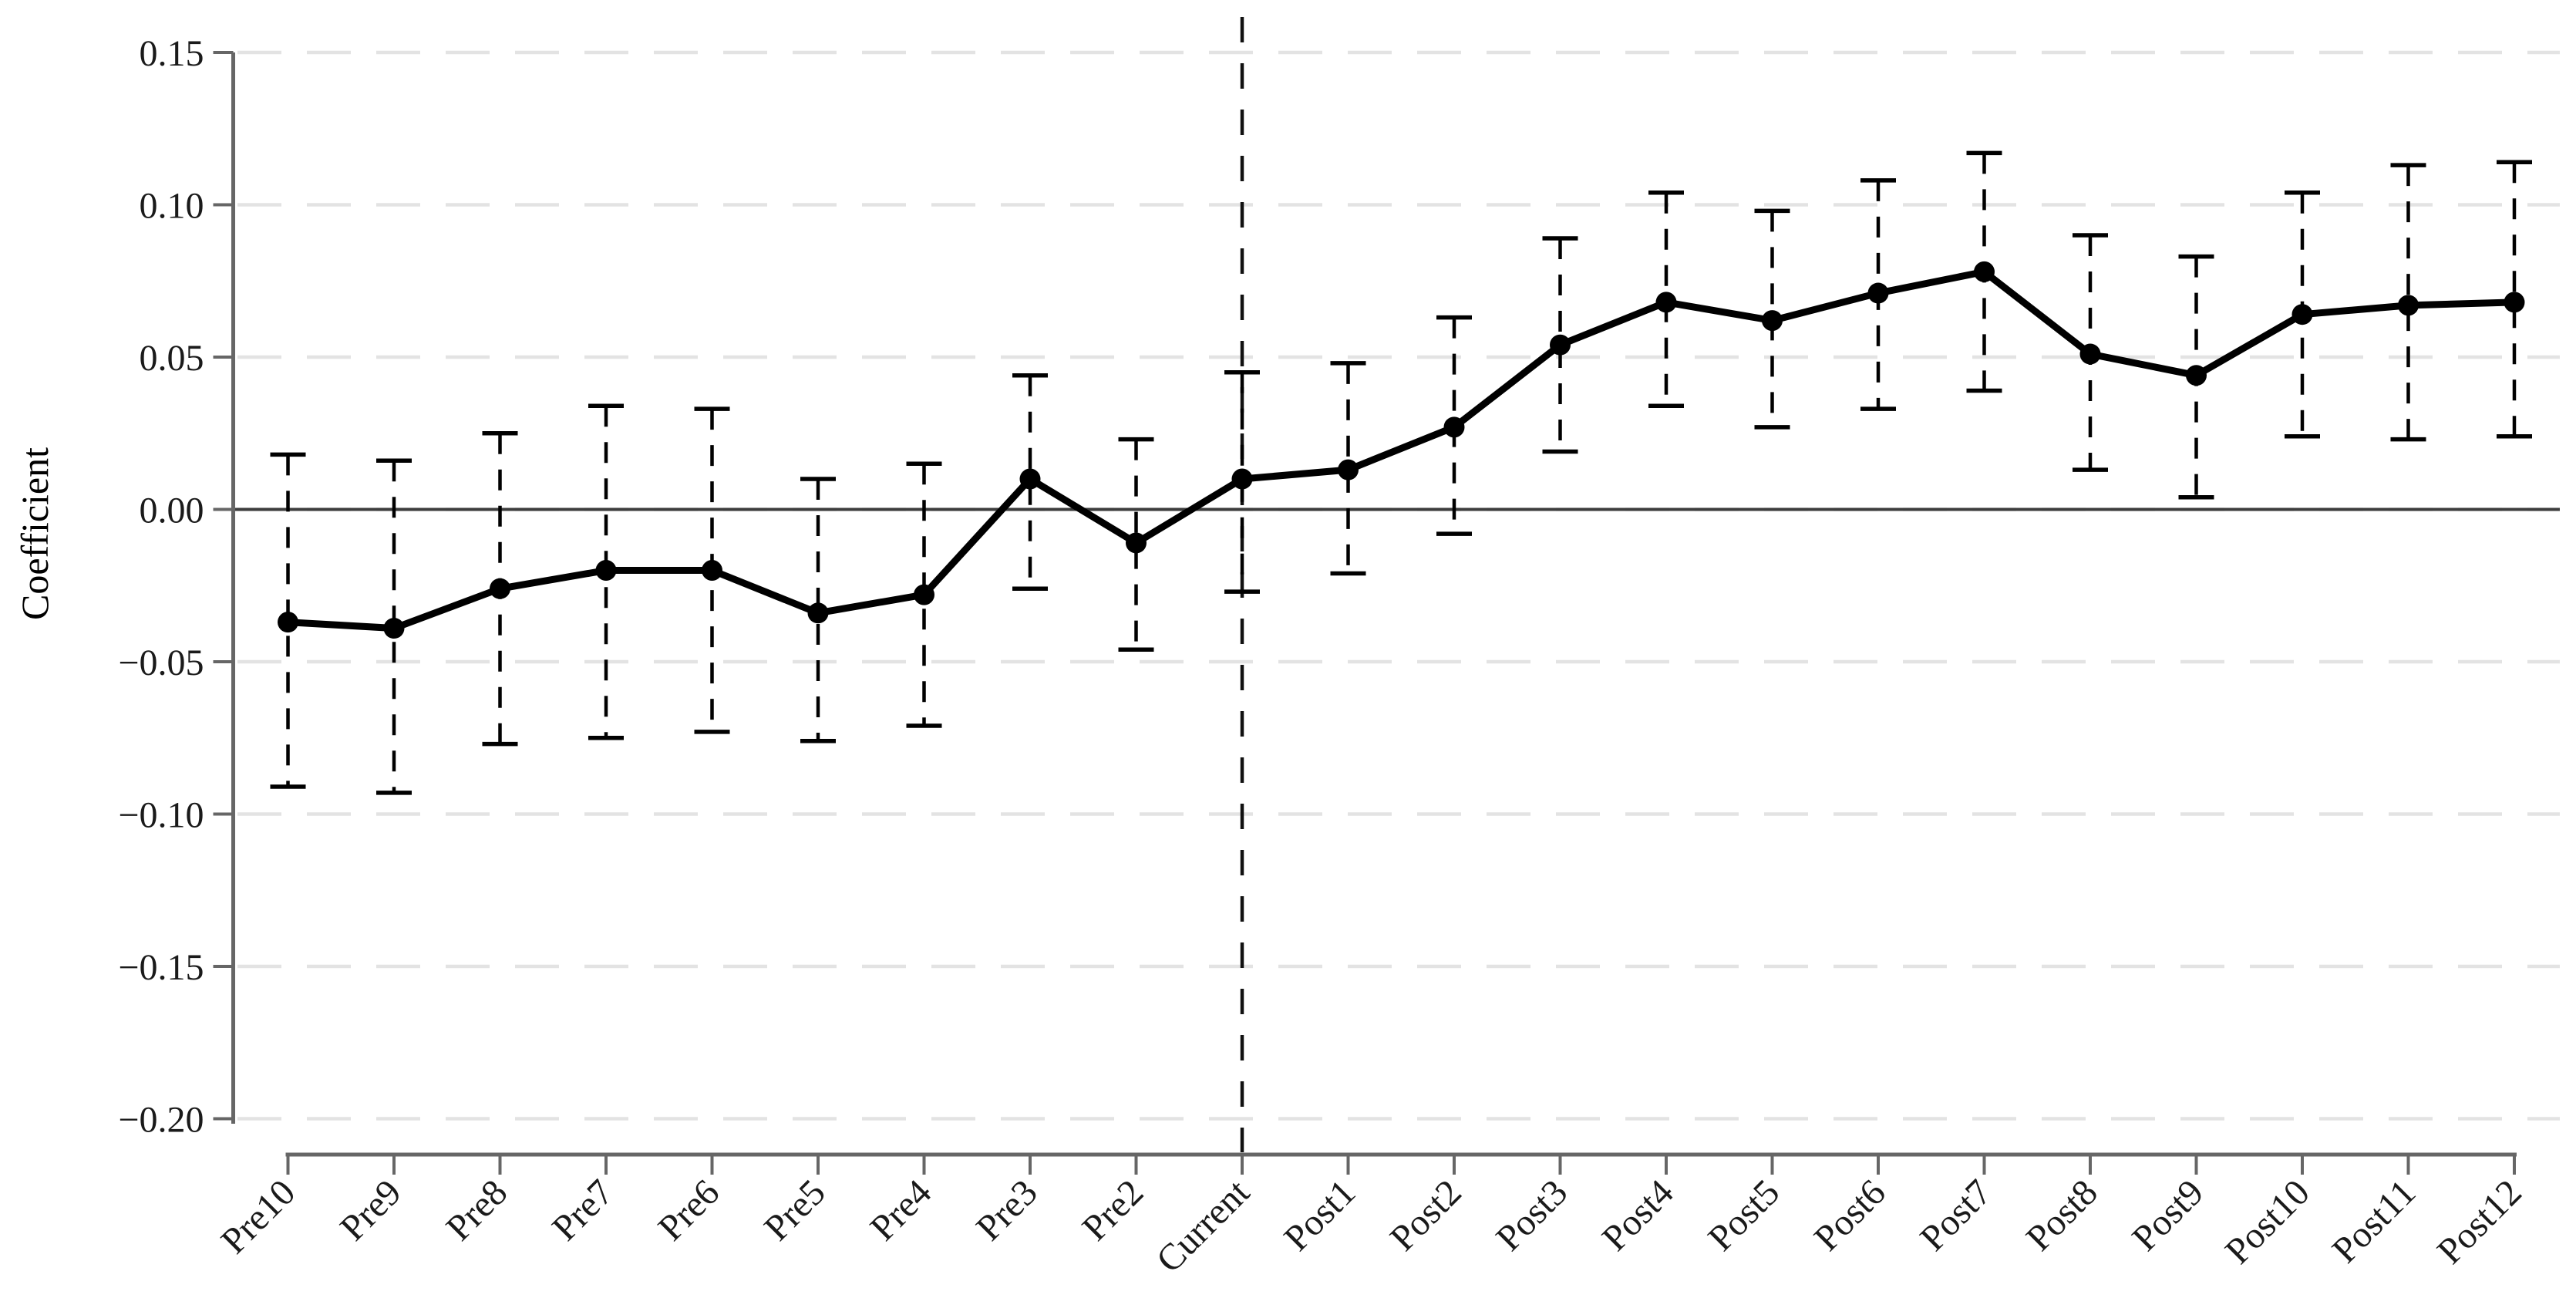 This screenshot has width=2576, height=1315. I want to click on x-tick-label: Pre2, so click(1113, 1210).